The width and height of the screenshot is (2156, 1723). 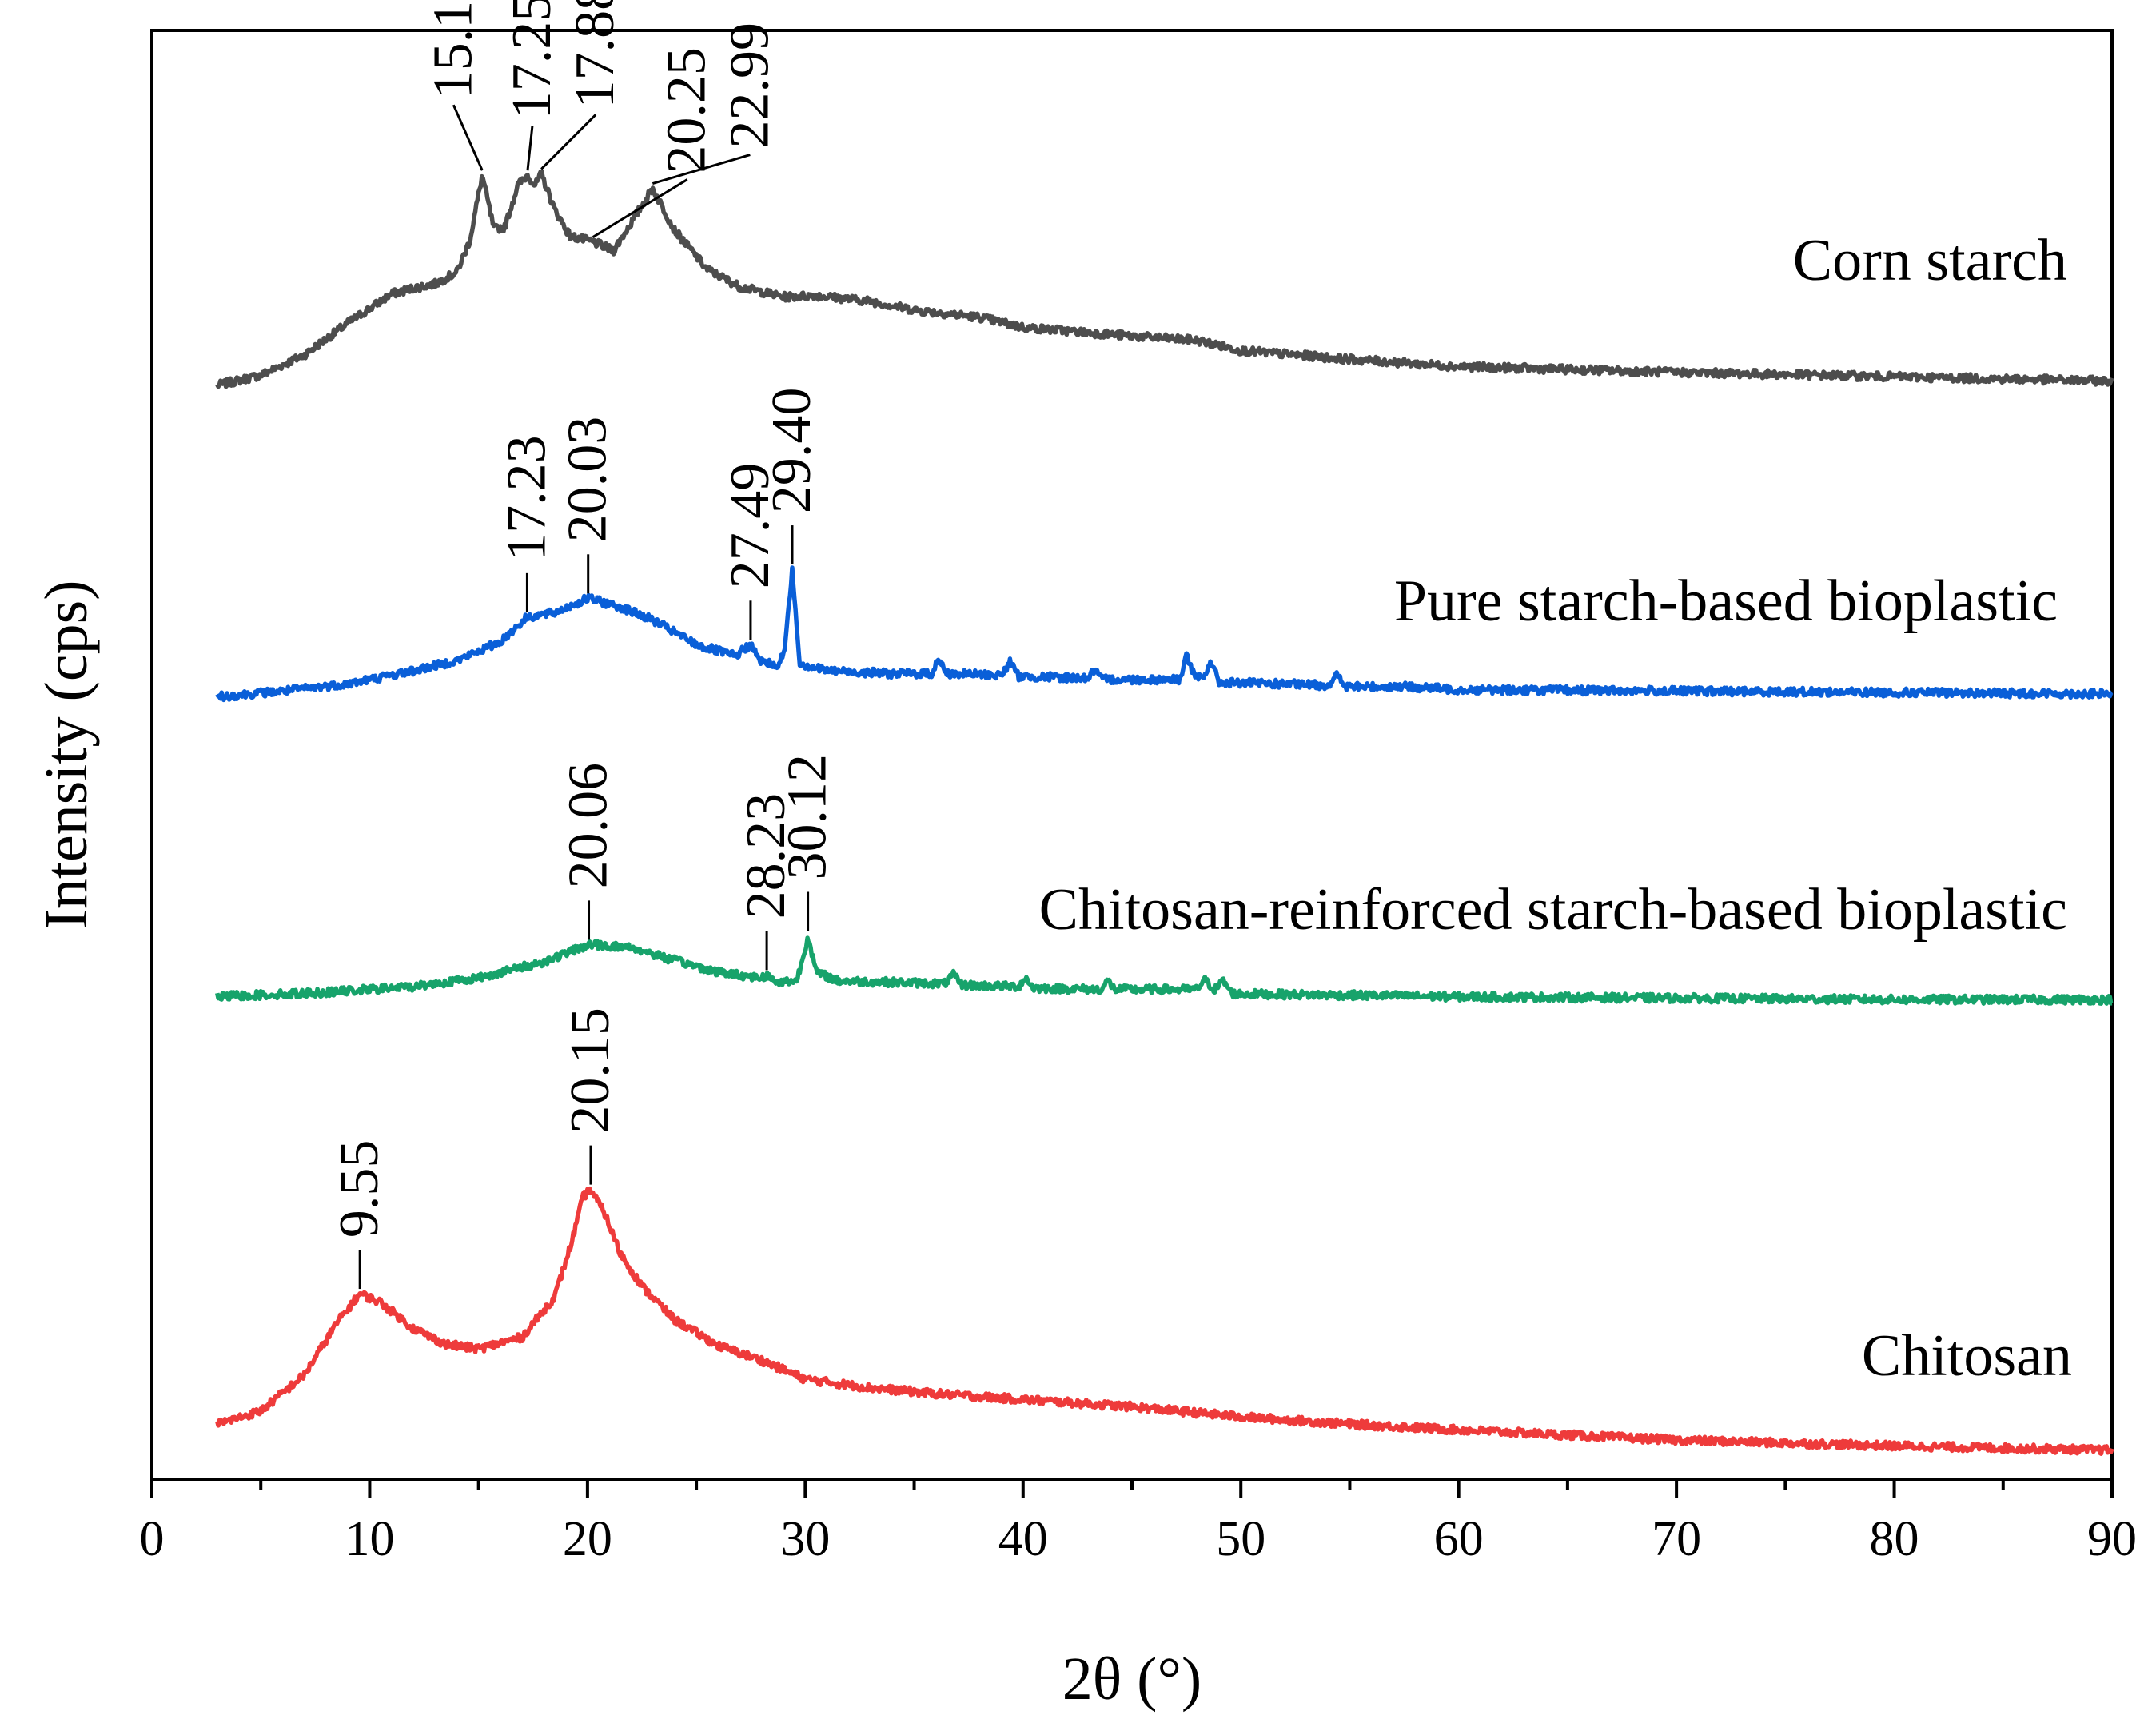 What do you see at coordinates (591, 1070) in the screenshot?
I see `peak-label: 20.15` at bounding box center [591, 1070].